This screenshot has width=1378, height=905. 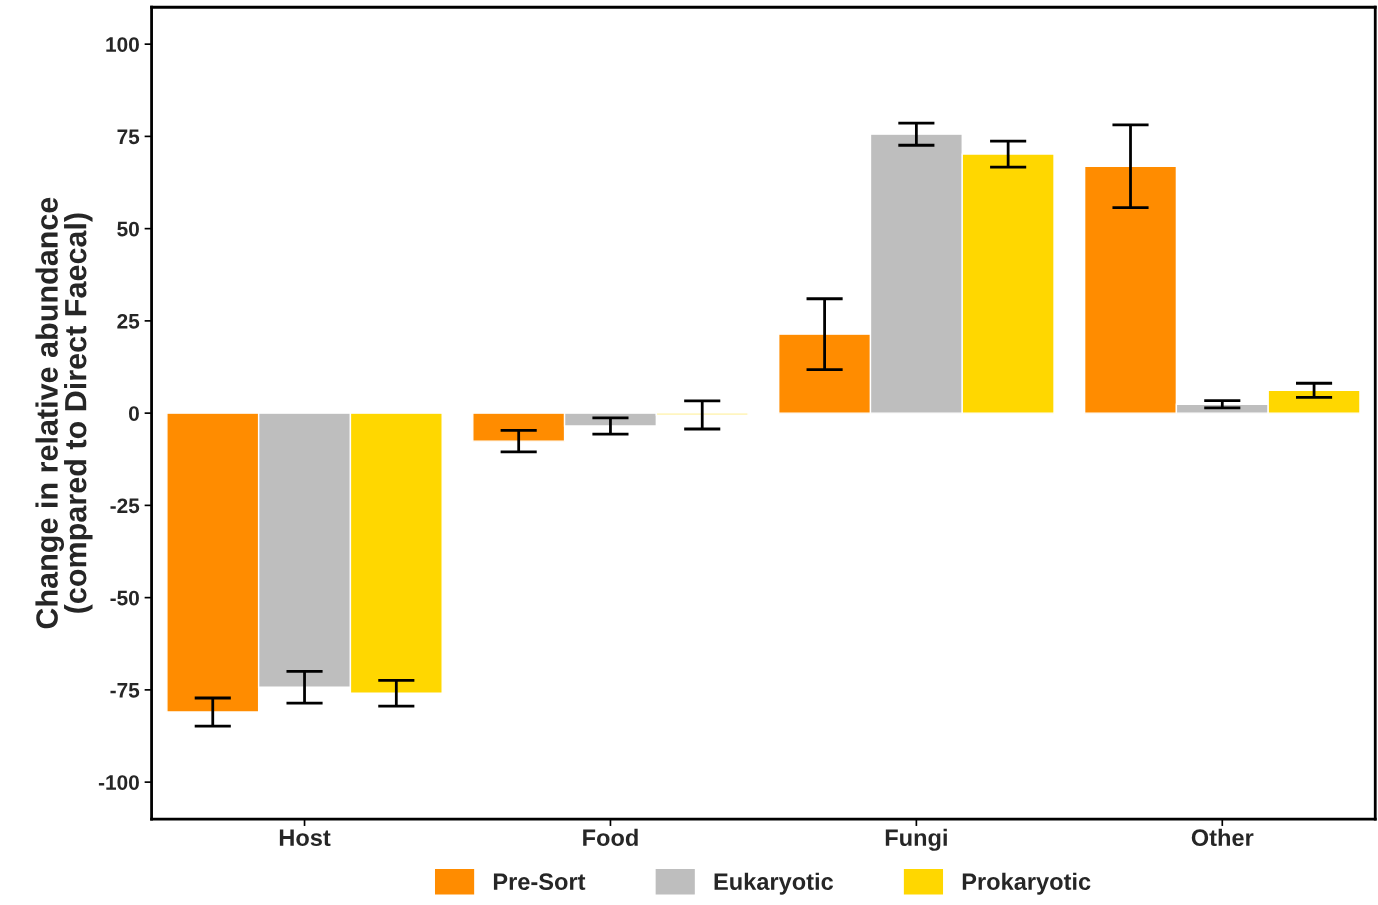 What do you see at coordinates (1222, 837) in the screenshot?
I see `x-tick-label: Other` at bounding box center [1222, 837].